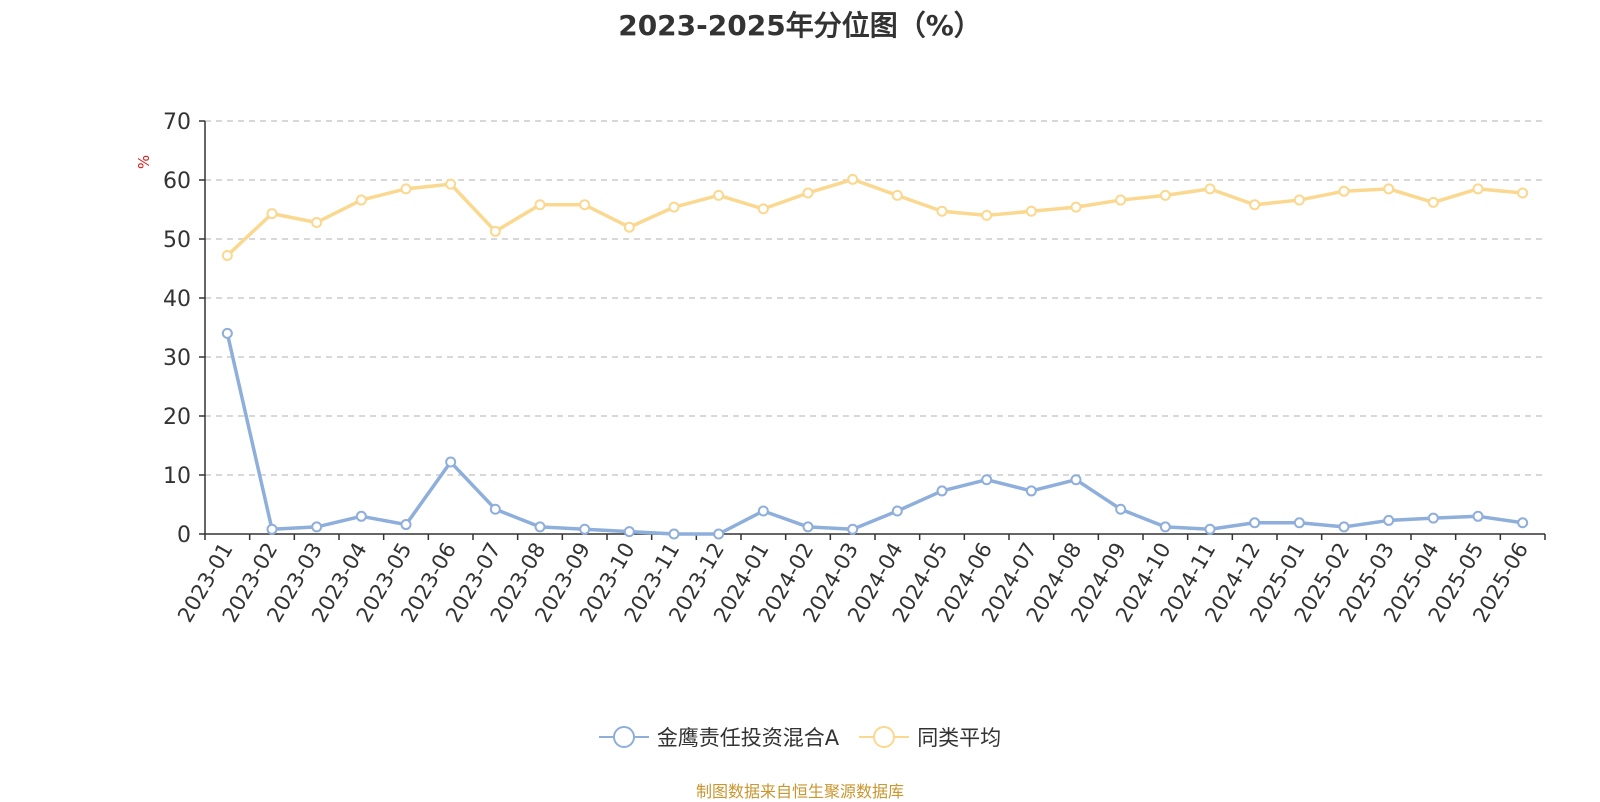 This screenshot has width=1600, height=802. Describe the element at coordinates (144, 162) in the screenshot. I see `y-axis-label: %` at that location.